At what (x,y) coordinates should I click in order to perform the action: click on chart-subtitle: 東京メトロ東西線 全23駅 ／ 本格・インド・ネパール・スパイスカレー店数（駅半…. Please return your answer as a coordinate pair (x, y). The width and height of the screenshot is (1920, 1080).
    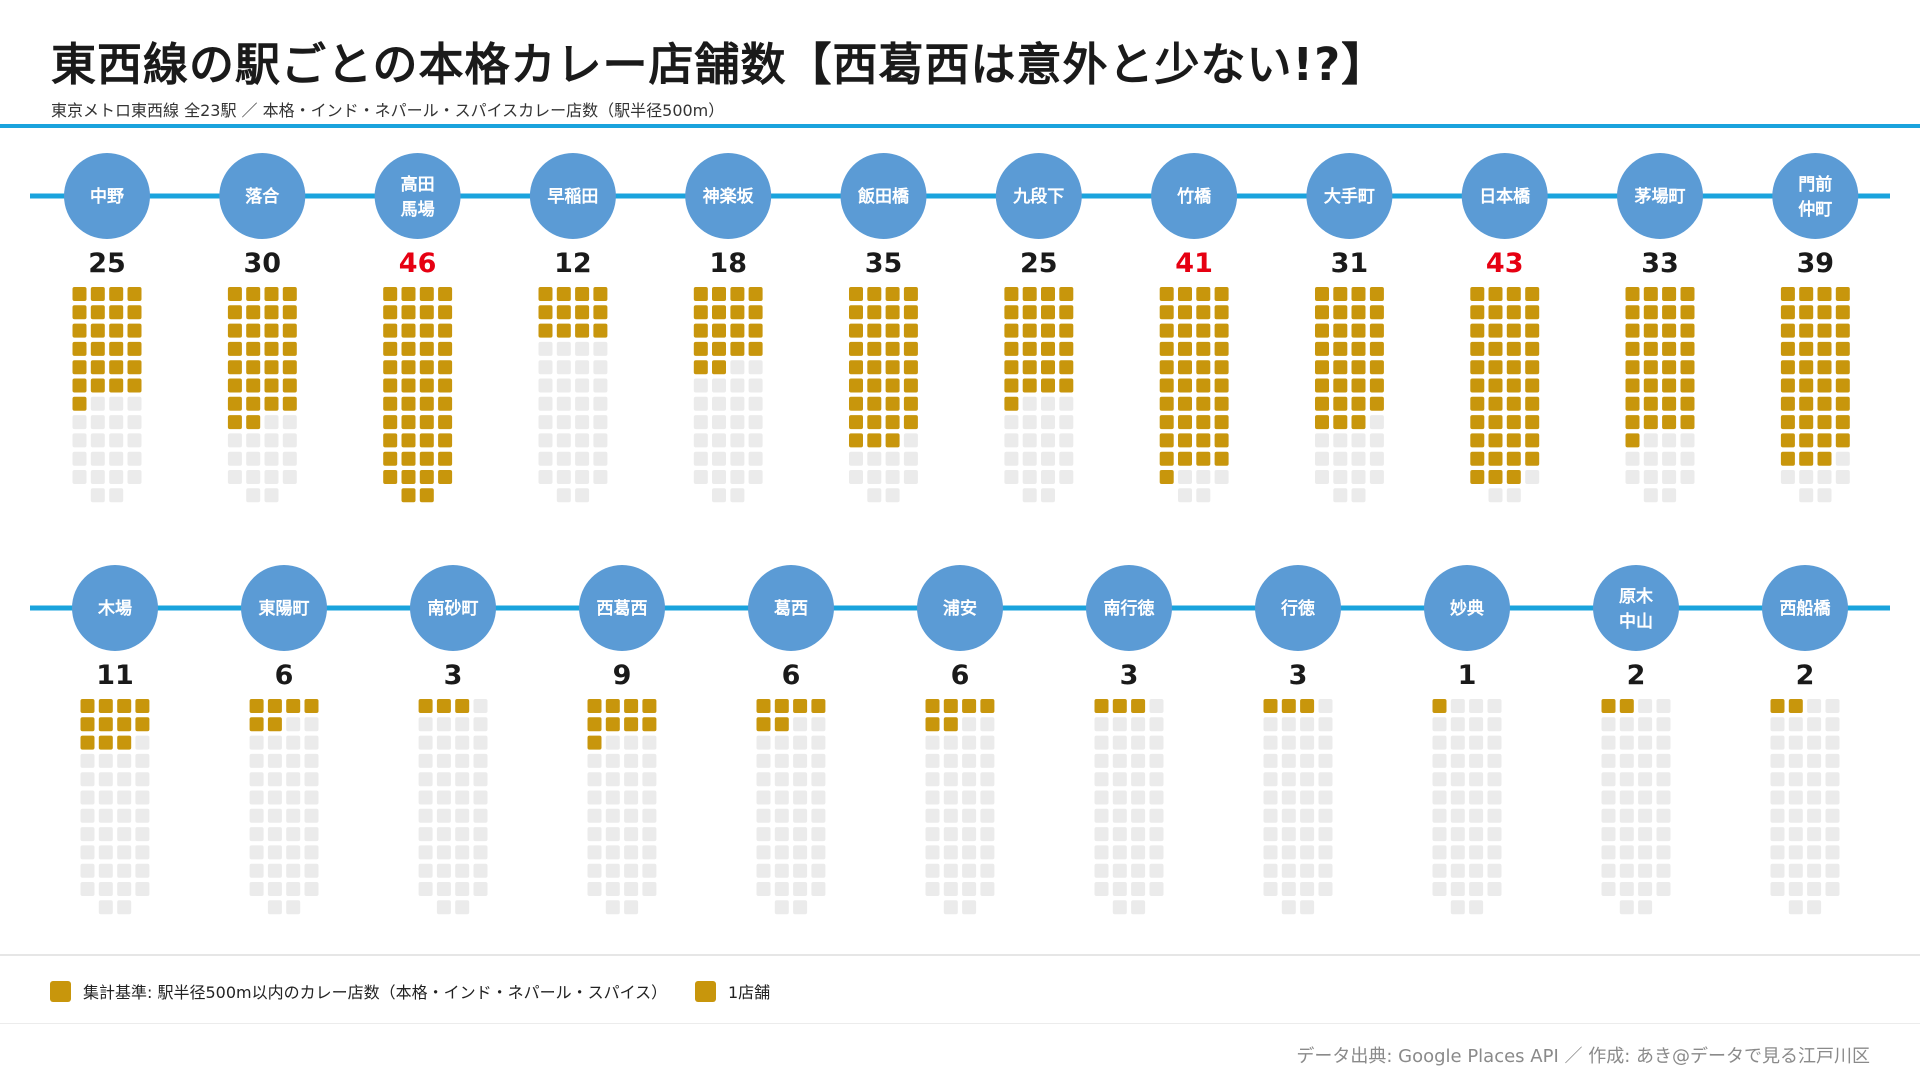
    Looking at the image, I should click on (388, 110).